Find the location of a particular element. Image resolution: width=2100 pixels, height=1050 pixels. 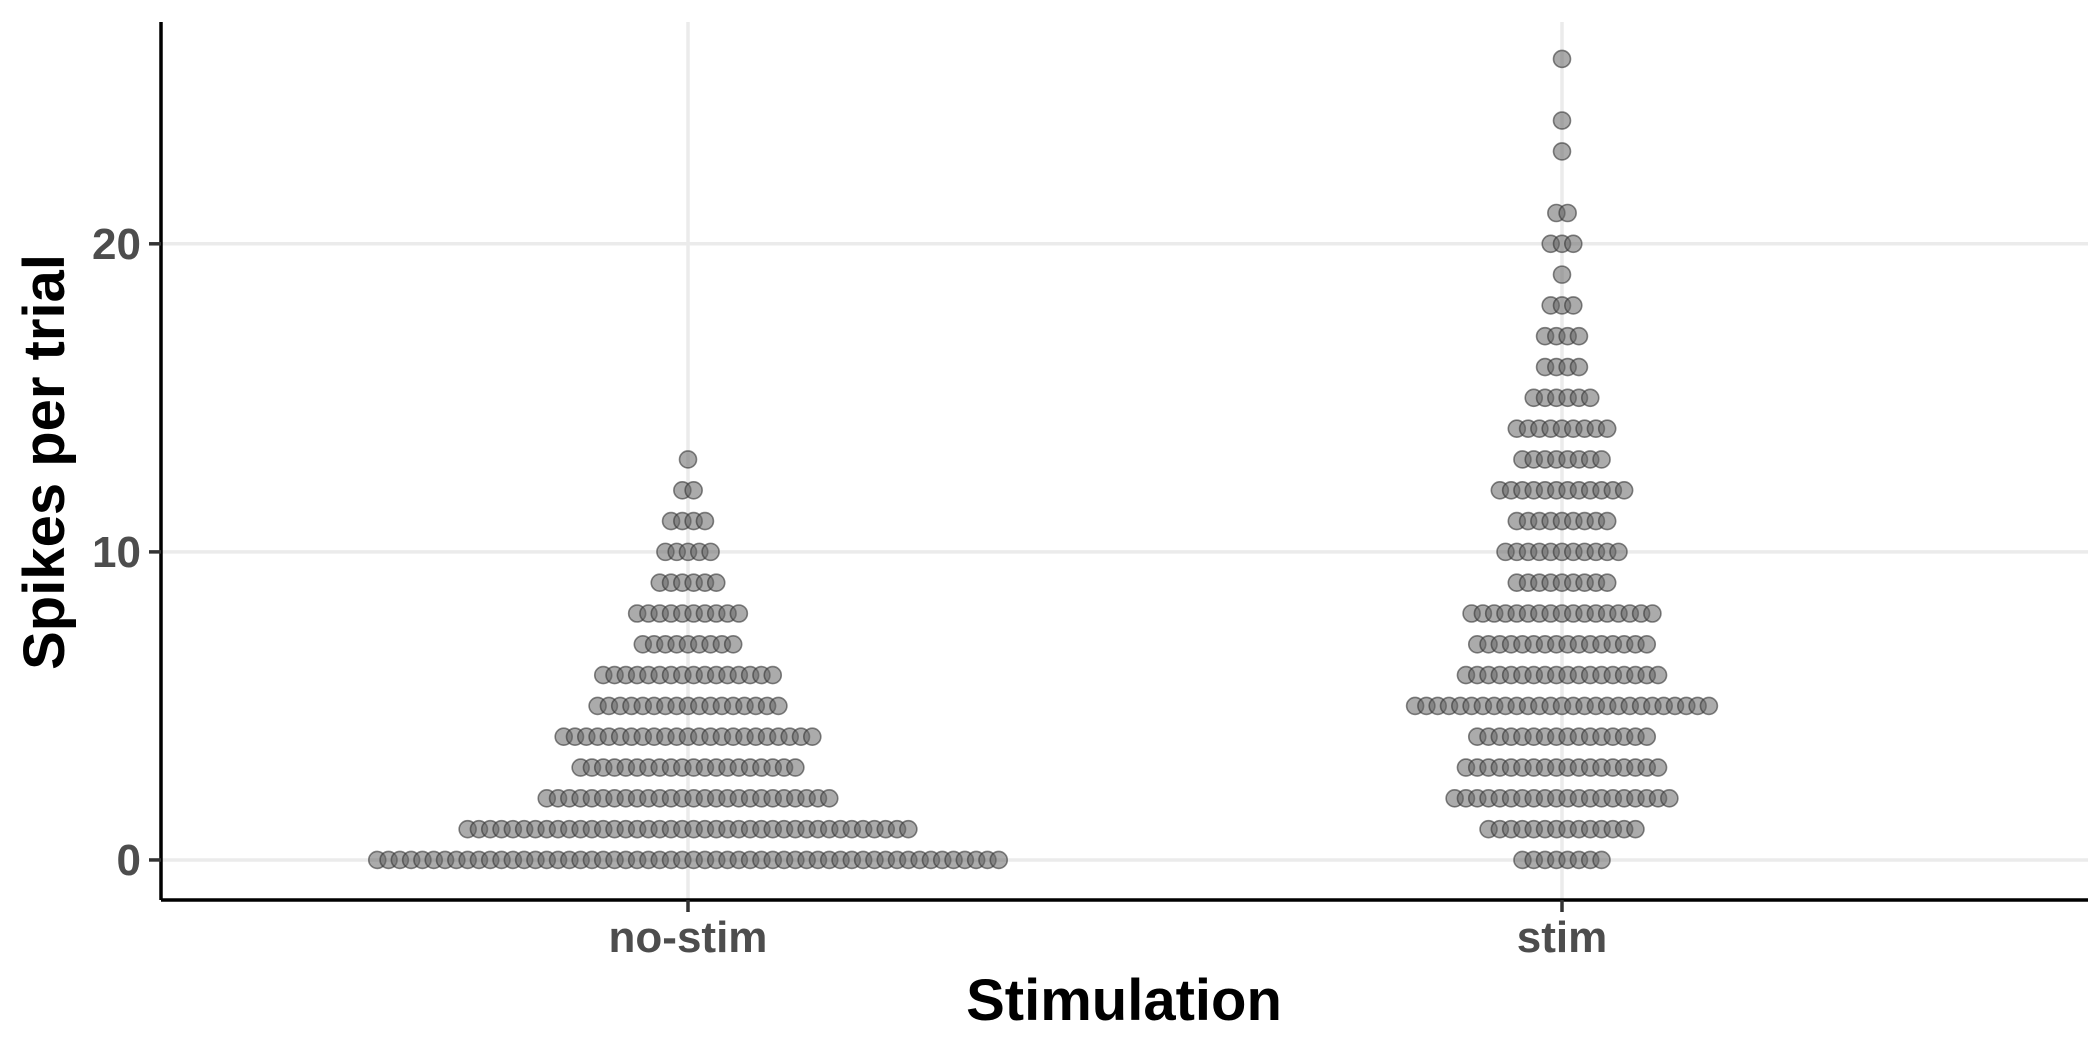

y-tick-label: 10 is located at coordinates (116, 552).